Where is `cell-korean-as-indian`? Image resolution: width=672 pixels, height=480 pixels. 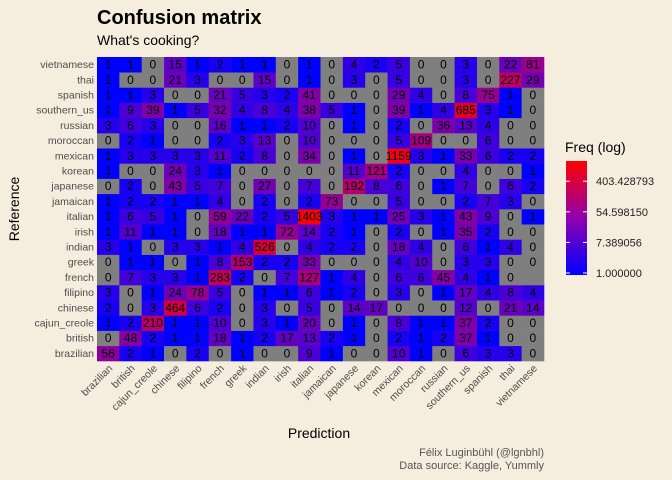 cell-korean-as-indian is located at coordinates (265, 171).